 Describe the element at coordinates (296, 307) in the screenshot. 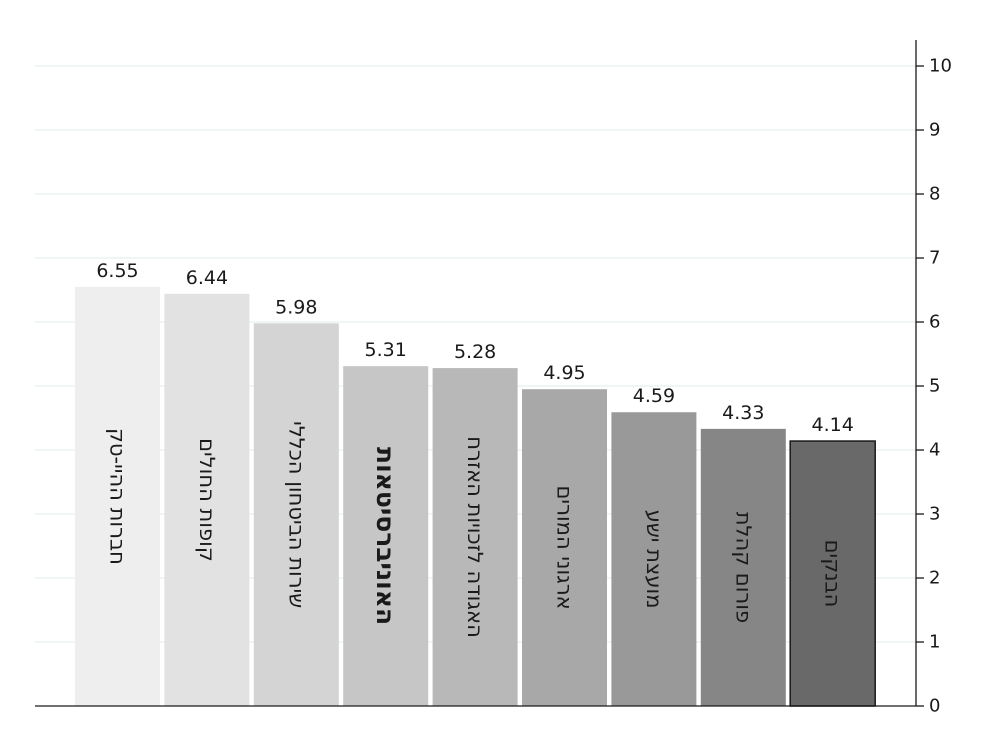

I see `value-label-3: 5.98` at that location.